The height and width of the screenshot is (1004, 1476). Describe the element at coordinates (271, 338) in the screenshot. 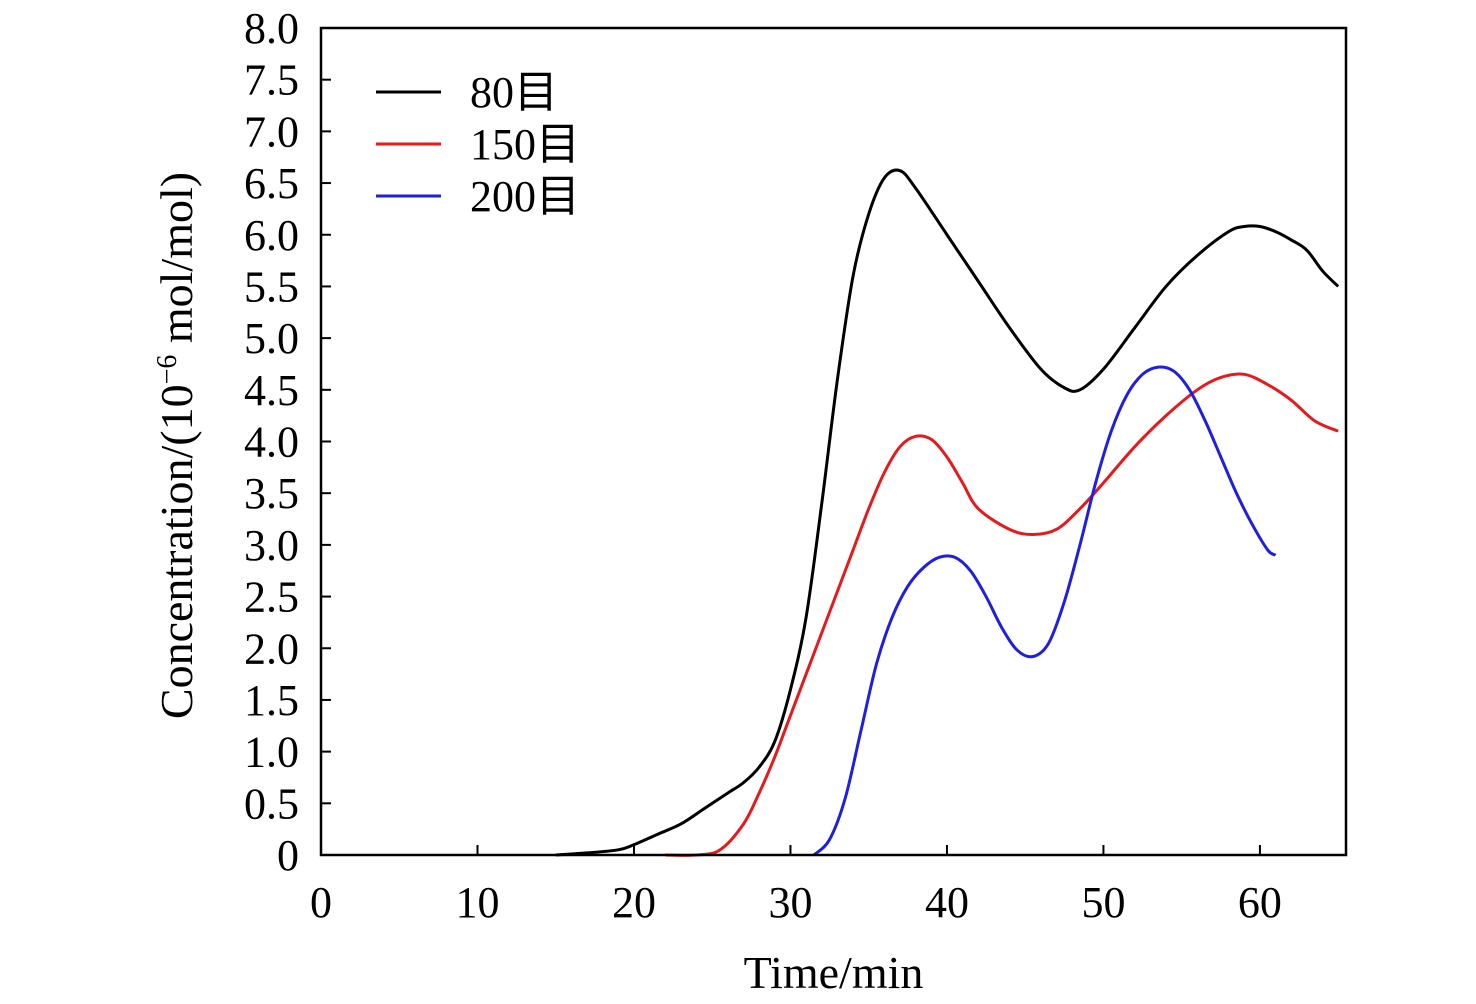

I see `y-tick-label: 5.0` at that location.